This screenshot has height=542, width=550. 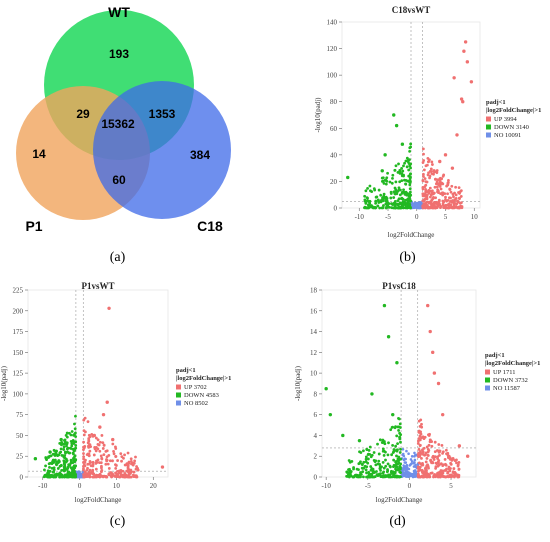 What do you see at coordinates (18, 291) in the screenshot?
I see `y-tick-label: 225` at bounding box center [18, 291].